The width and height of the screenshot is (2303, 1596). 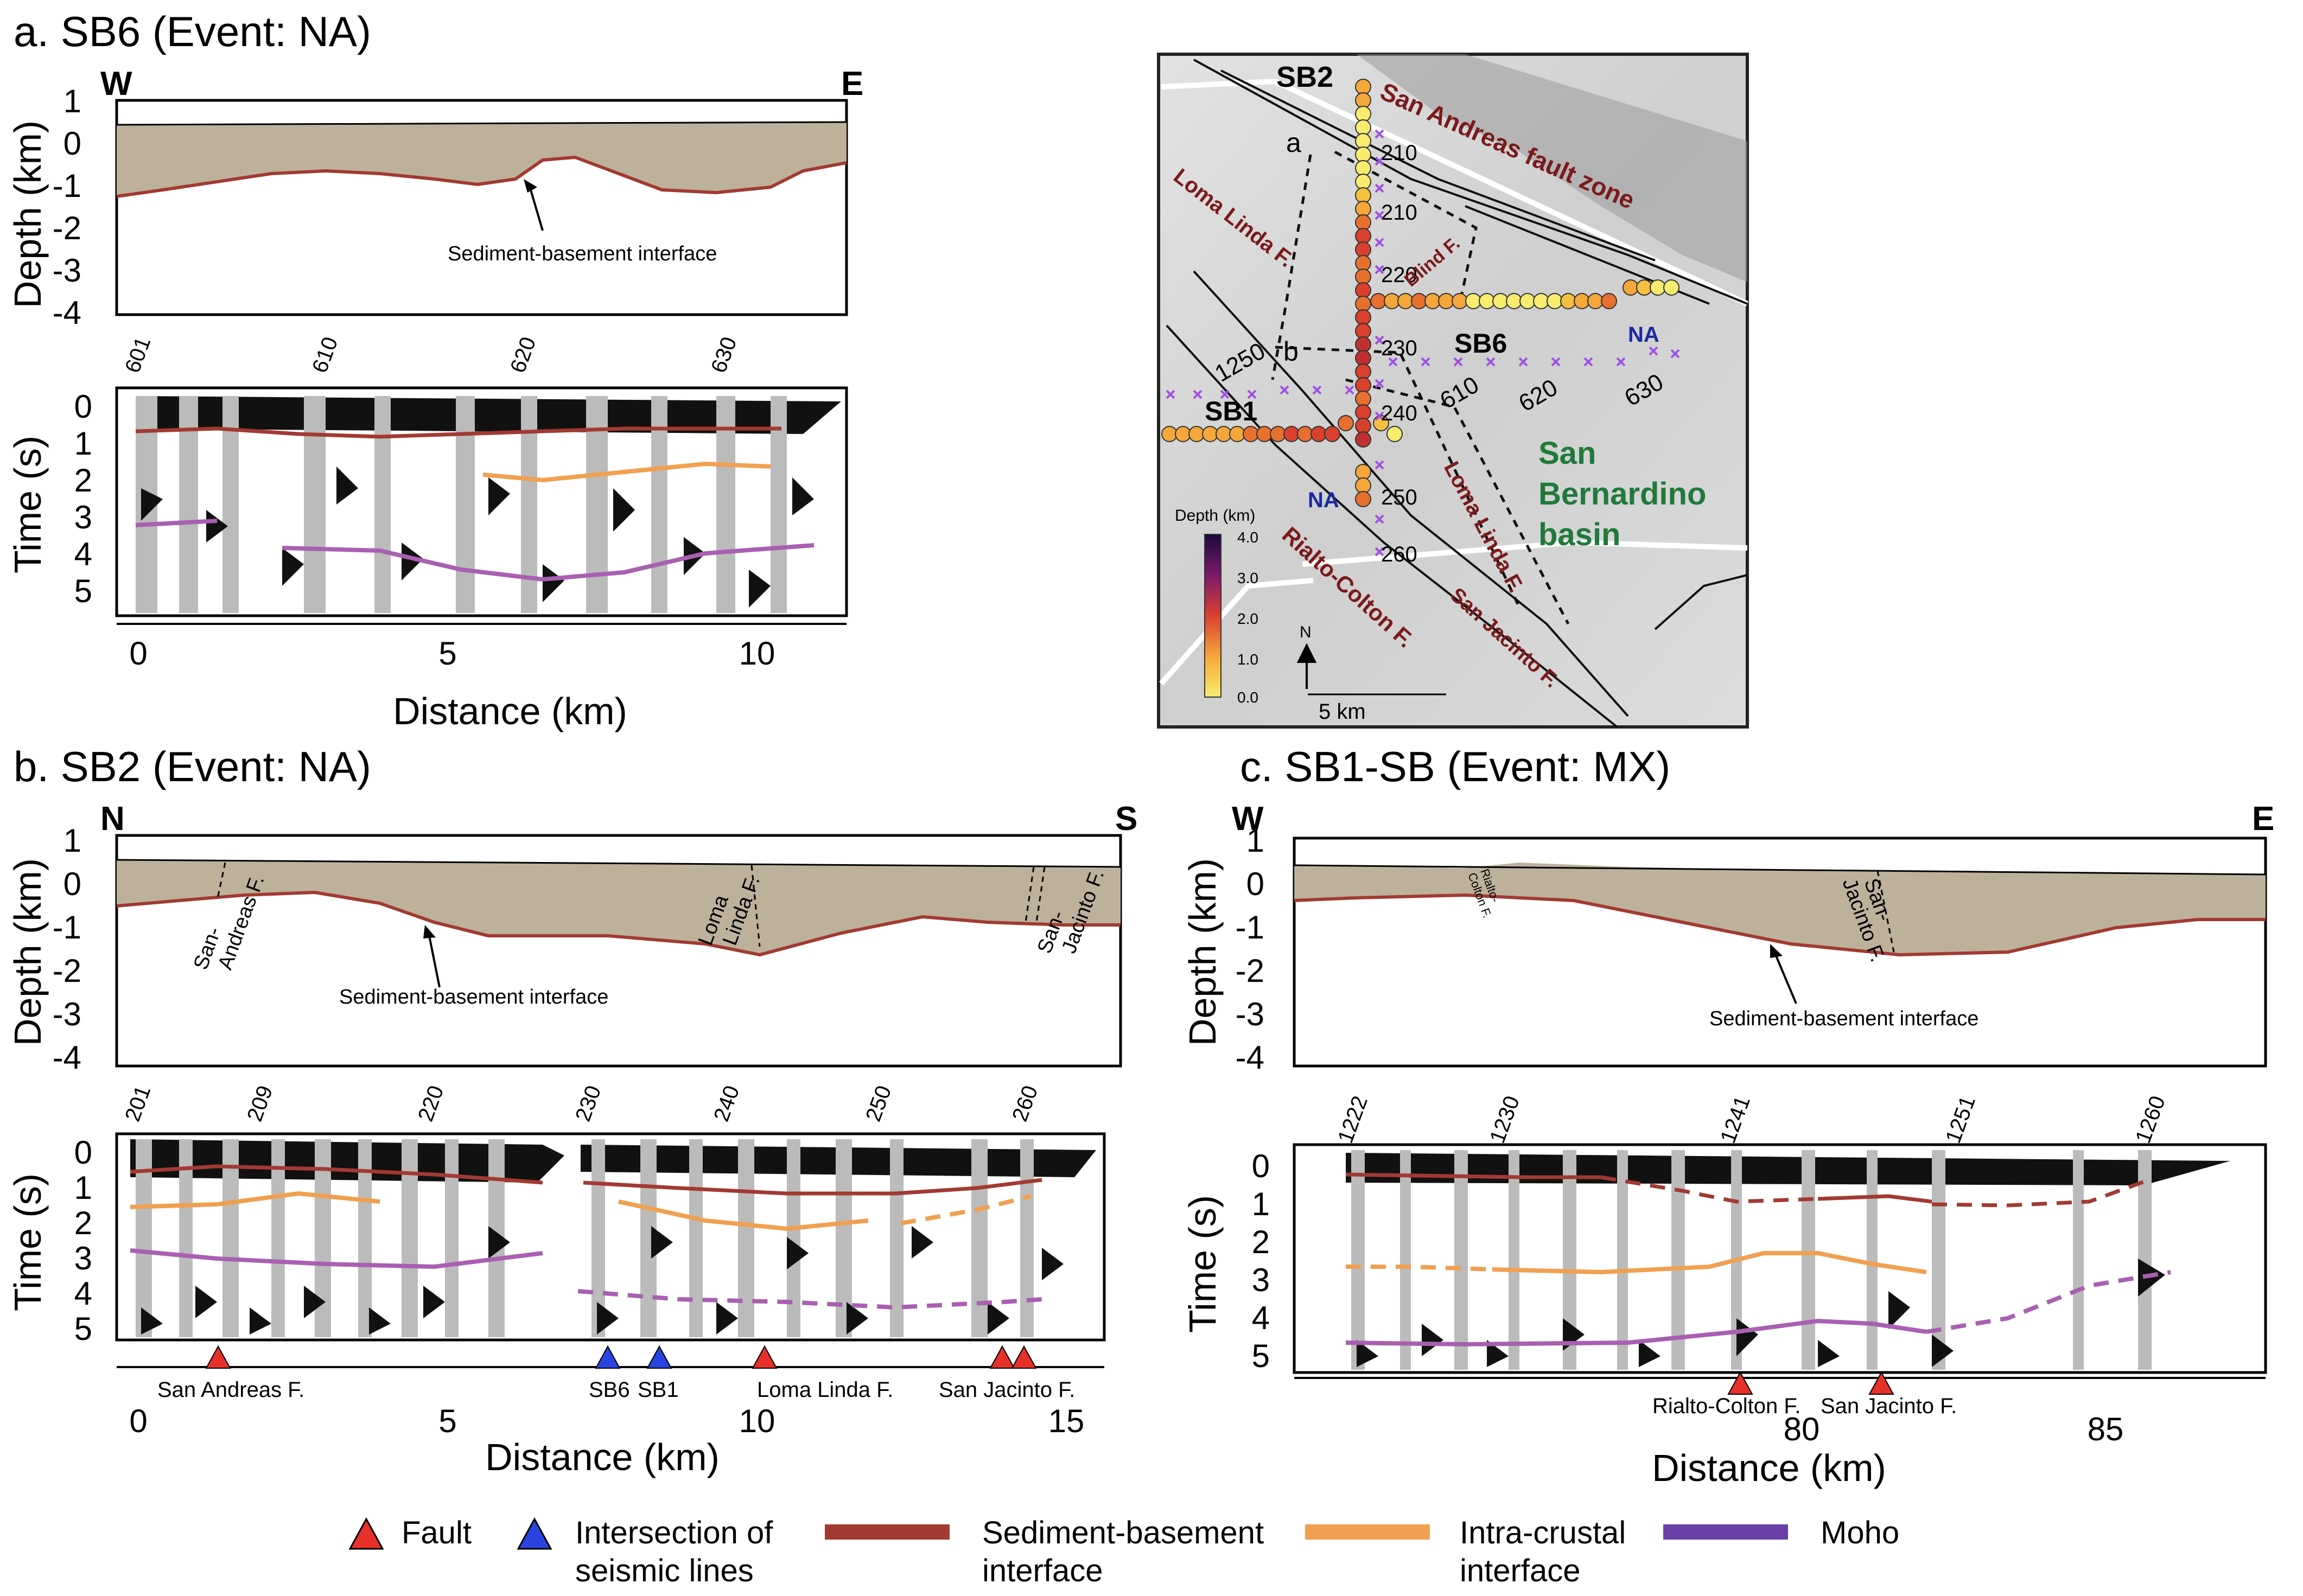 What do you see at coordinates (83, 1329) in the screenshot?
I see `panel-b-time-tick: 5` at bounding box center [83, 1329].